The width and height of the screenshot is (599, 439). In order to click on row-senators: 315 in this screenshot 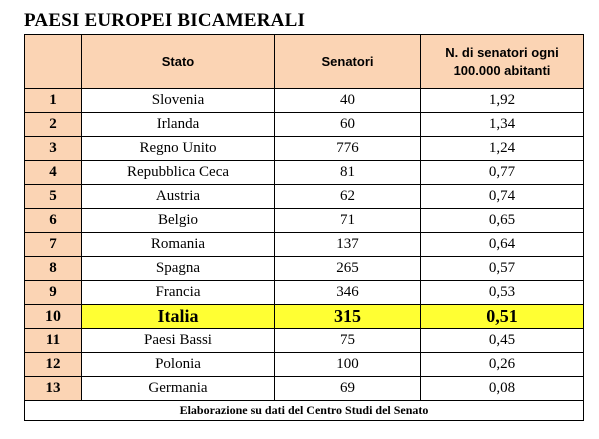, I will do `click(347, 316)`.